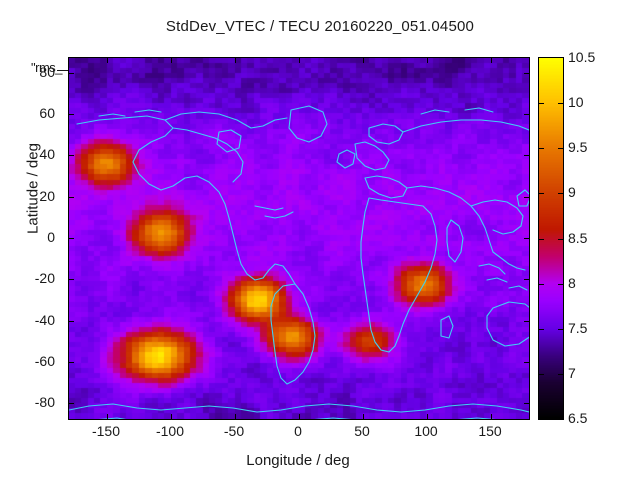 The width and height of the screenshot is (640, 480). Describe the element at coordinates (33, 188) in the screenshot. I see `y-axis-title: Latitude / deg` at that location.